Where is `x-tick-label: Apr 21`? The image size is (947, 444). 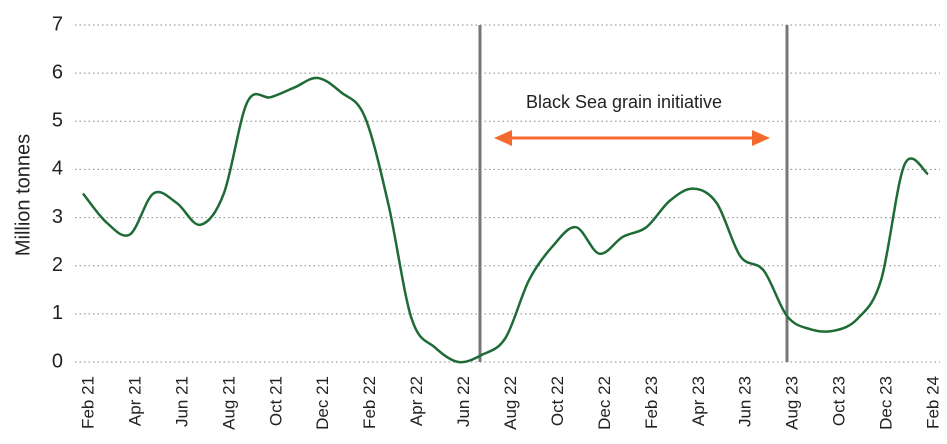 x-tick-label: Apr 21 is located at coordinates (134, 401).